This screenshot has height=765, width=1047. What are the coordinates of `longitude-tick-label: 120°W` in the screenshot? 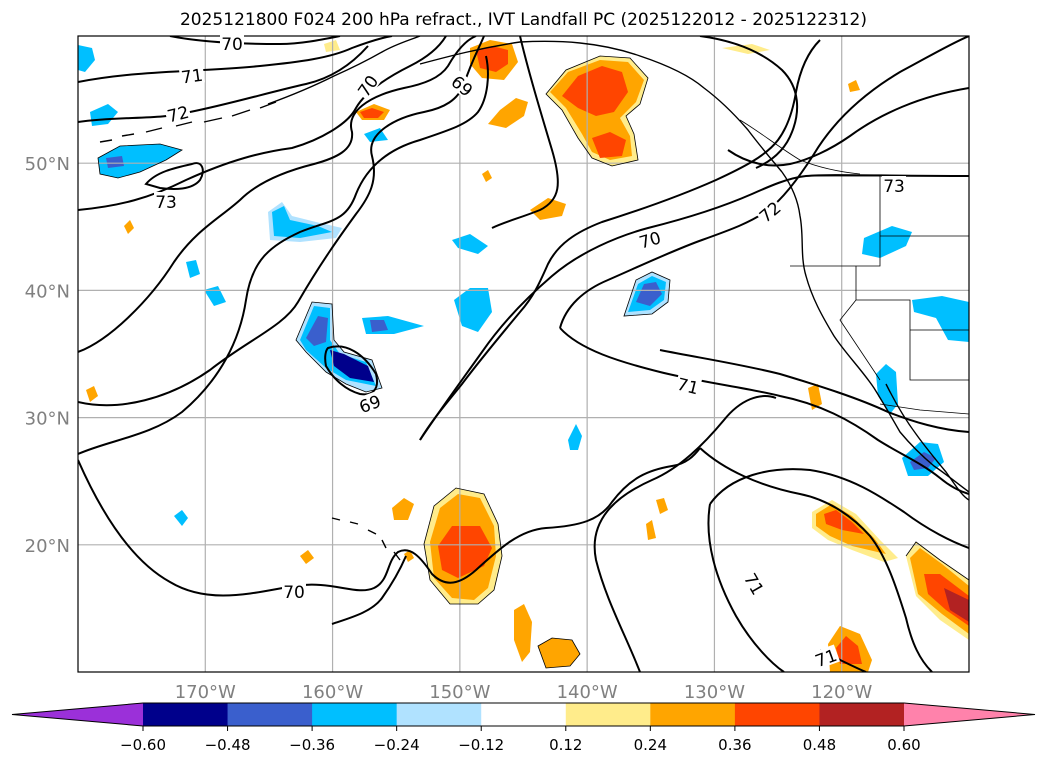 It's located at (841, 692).